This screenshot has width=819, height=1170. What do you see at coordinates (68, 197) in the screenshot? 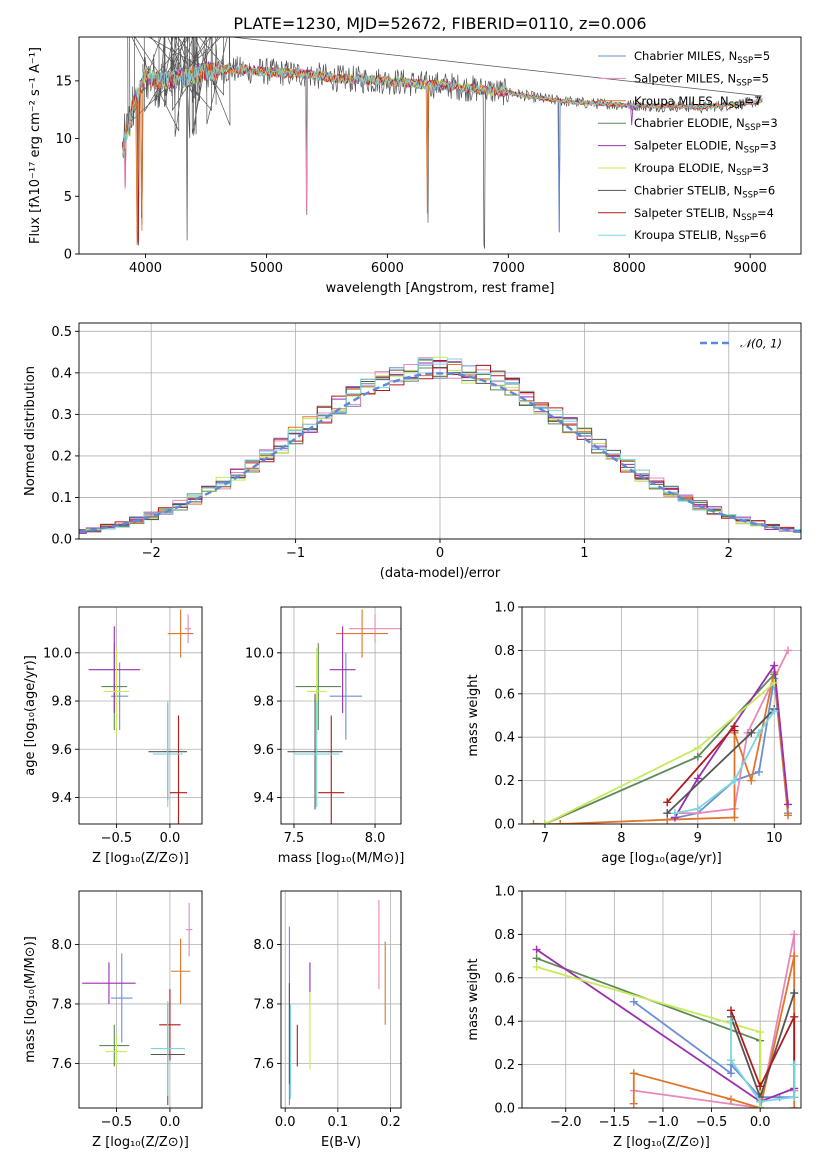
I see `y-tick-label: 5` at bounding box center [68, 197].